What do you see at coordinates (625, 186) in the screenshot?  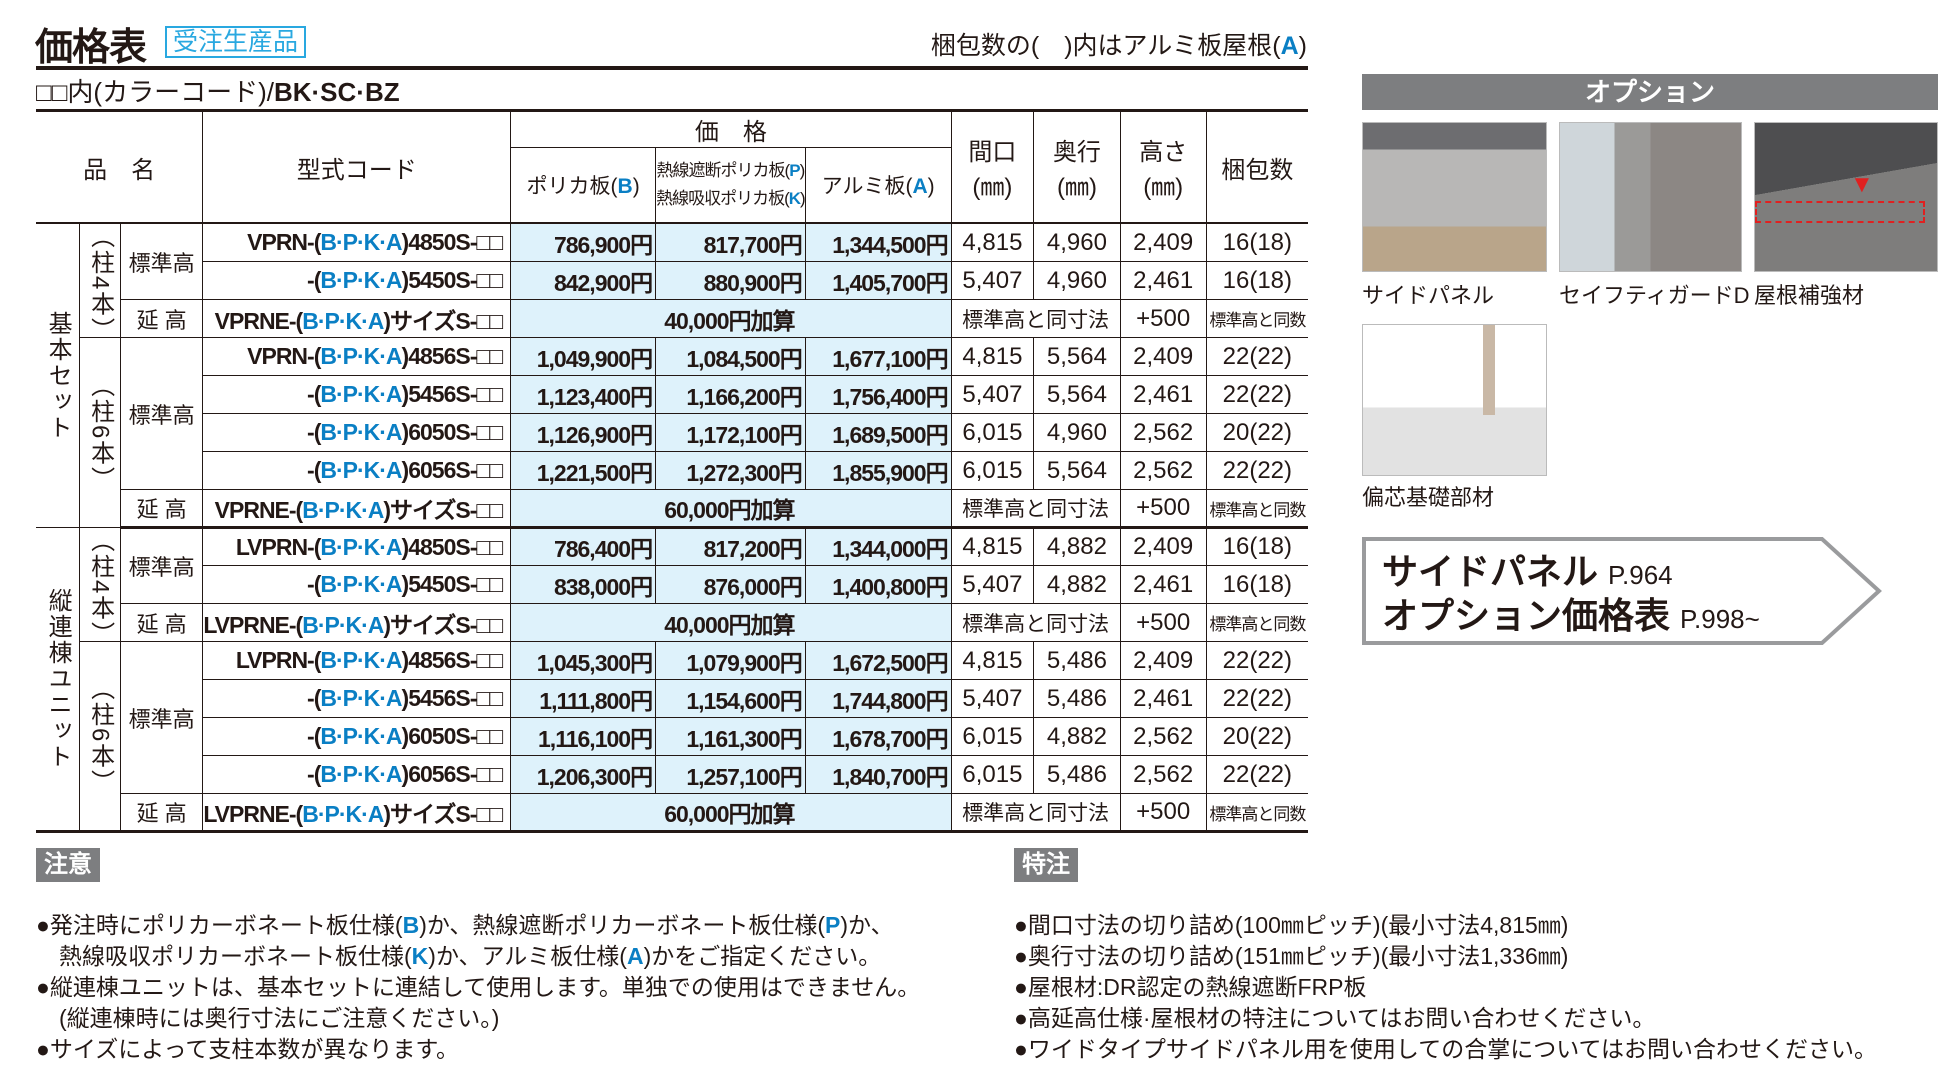 I see `letter: B` at bounding box center [625, 186].